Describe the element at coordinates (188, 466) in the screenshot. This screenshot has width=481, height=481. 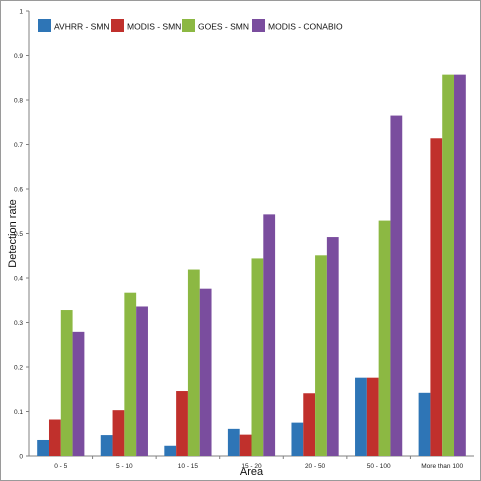
I see `x-tick-label: 10 - 15` at that location.